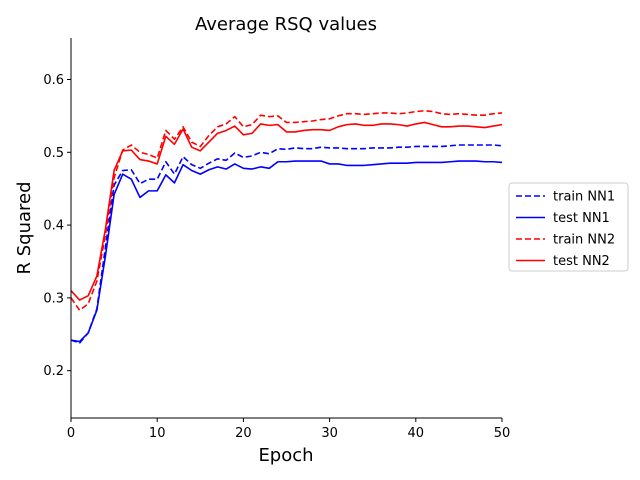 The width and height of the screenshot is (640, 480). What do you see at coordinates (584, 197) in the screenshot?
I see `legend-label: train NN1` at bounding box center [584, 197].